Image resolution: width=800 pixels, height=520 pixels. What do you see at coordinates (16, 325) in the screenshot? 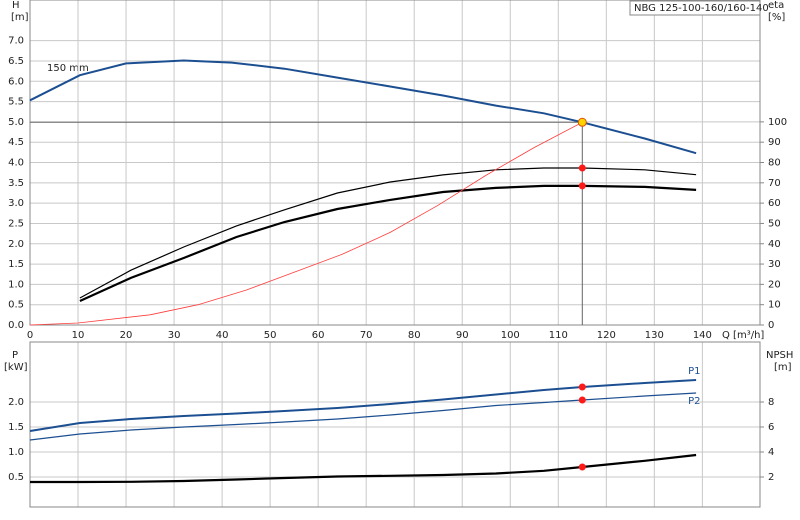
I see `y-tick-label: 0.0` at bounding box center [16, 325].